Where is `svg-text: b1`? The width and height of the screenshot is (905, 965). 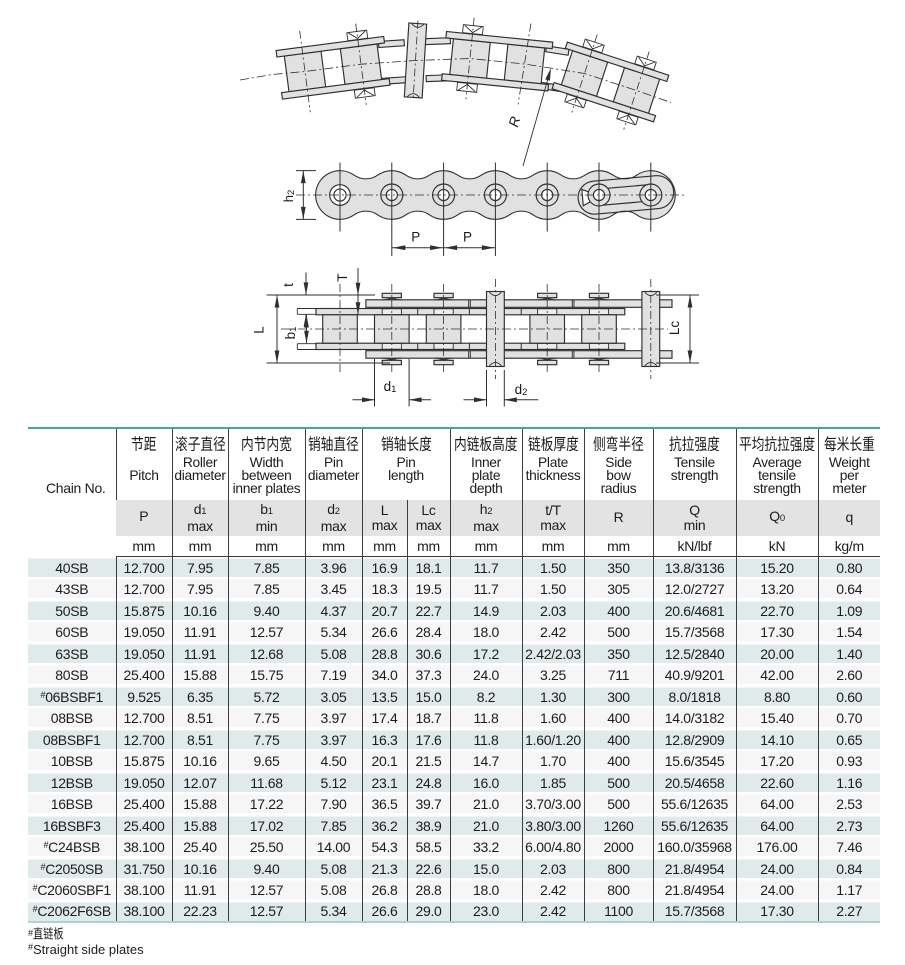 svg-text: b1 is located at coordinates (291, 333).